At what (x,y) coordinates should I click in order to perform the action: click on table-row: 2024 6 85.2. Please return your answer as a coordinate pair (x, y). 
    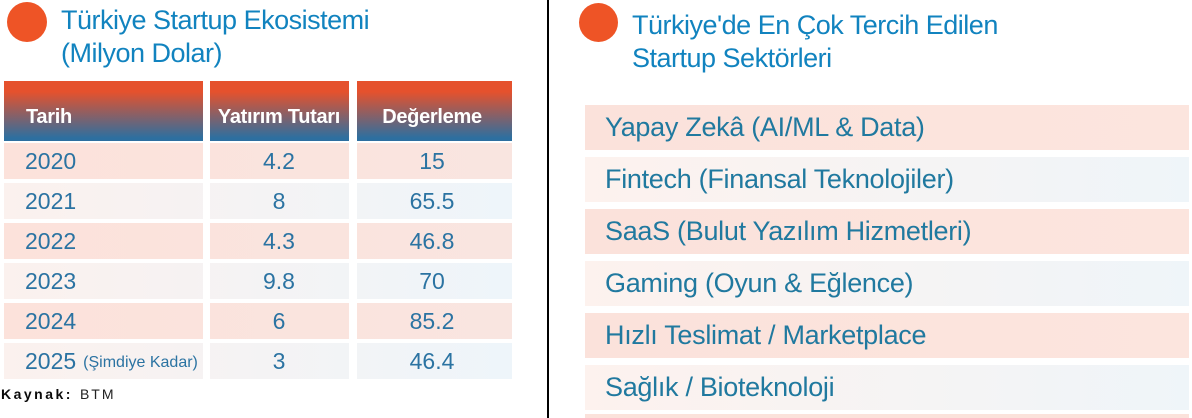
    Looking at the image, I should click on (258, 321).